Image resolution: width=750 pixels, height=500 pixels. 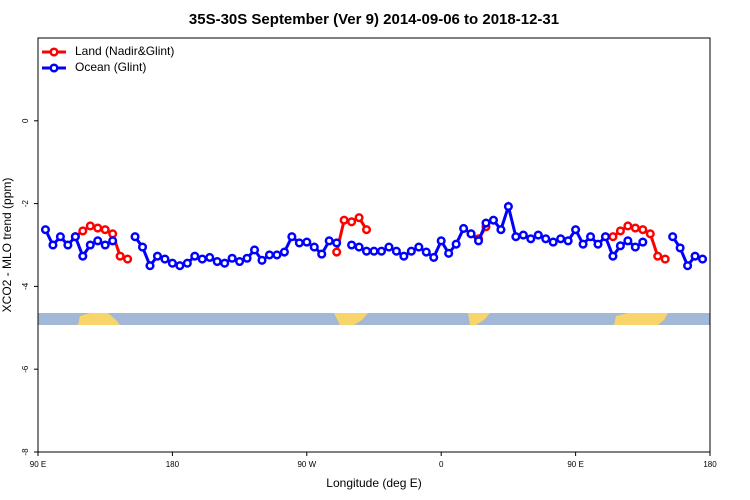 I want to click on x-tick-label: 0, so click(x=441, y=464).